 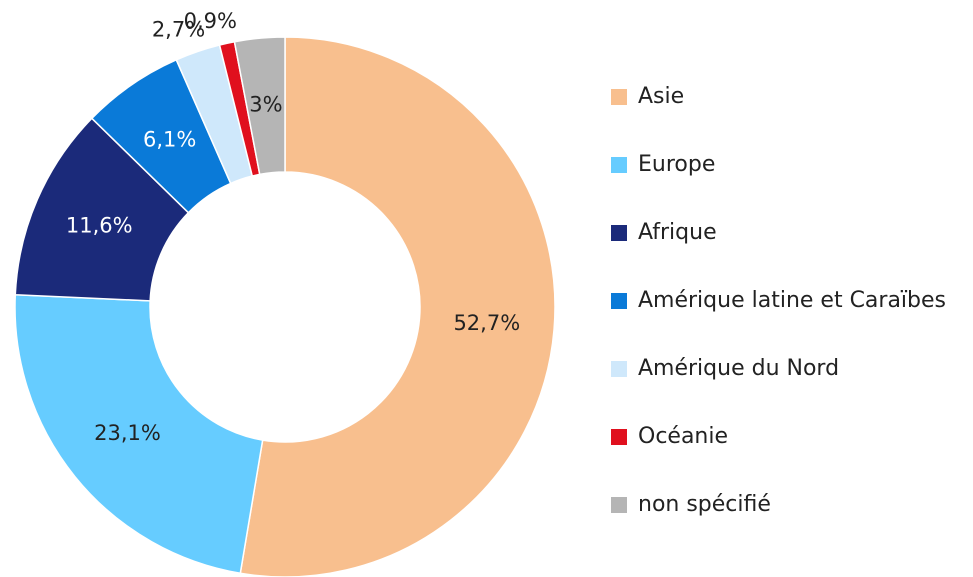 What do you see at coordinates (210, 21) in the screenshot?
I see `value-label: 0,9%` at bounding box center [210, 21].